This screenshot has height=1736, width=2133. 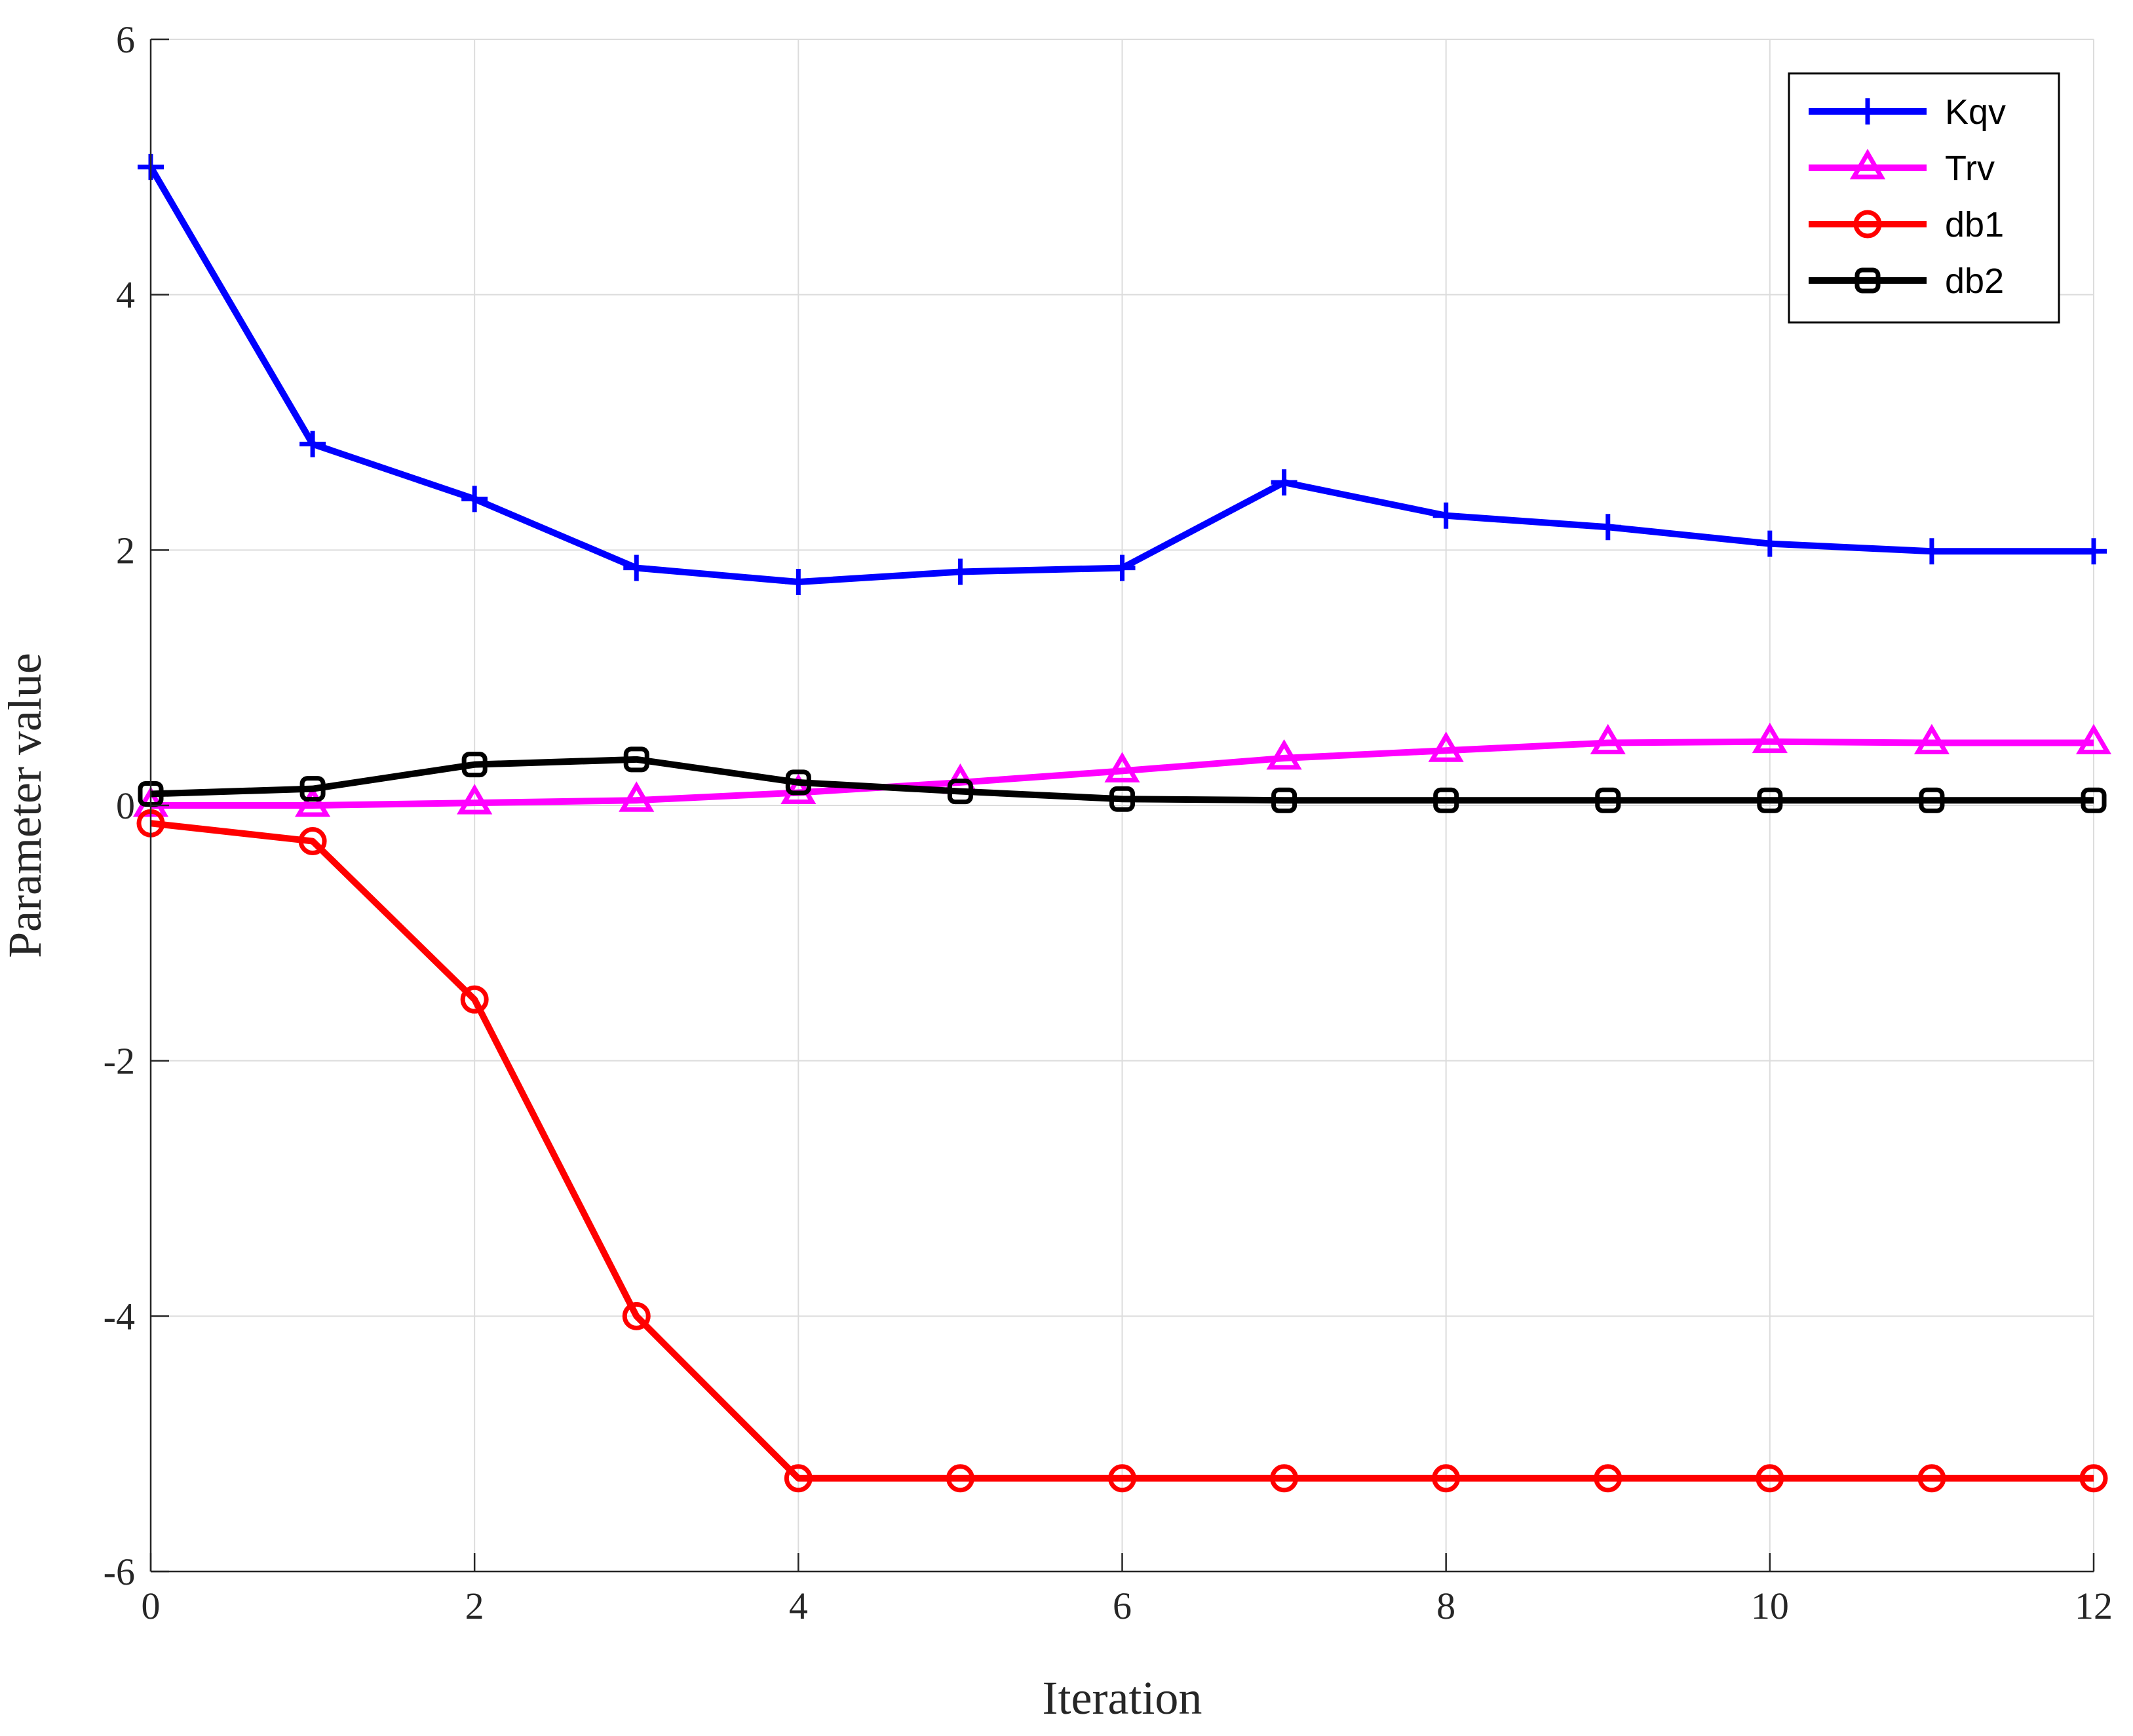 What do you see at coordinates (1445, 1606) in the screenshot?
I see `x-tick-label: 8` at bounding box center [1445, 1606].